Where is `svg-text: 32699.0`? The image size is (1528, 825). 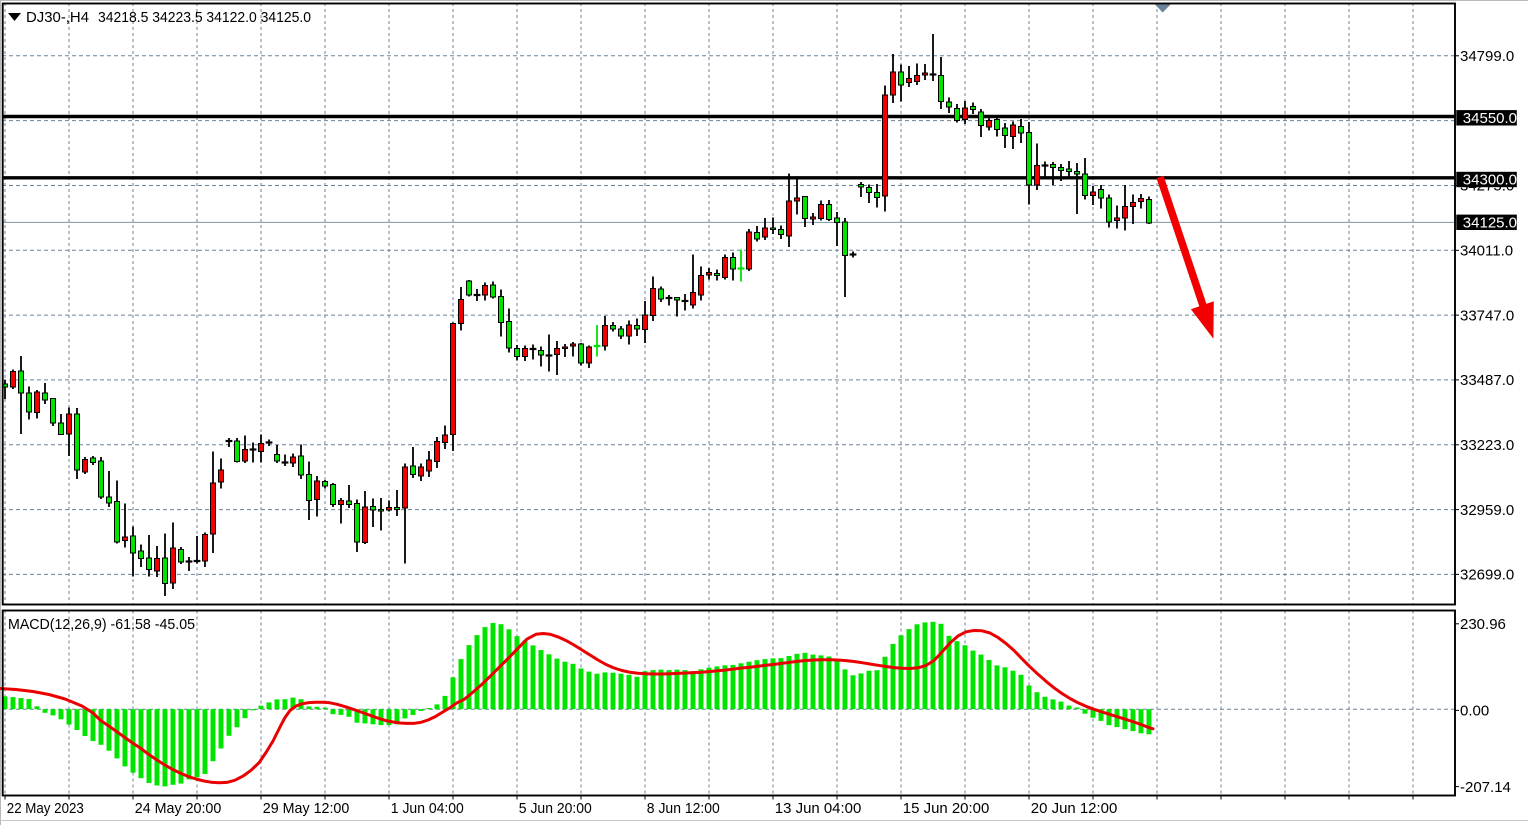
svg-text: 32699.0 is located at coordinates (1487, 575).